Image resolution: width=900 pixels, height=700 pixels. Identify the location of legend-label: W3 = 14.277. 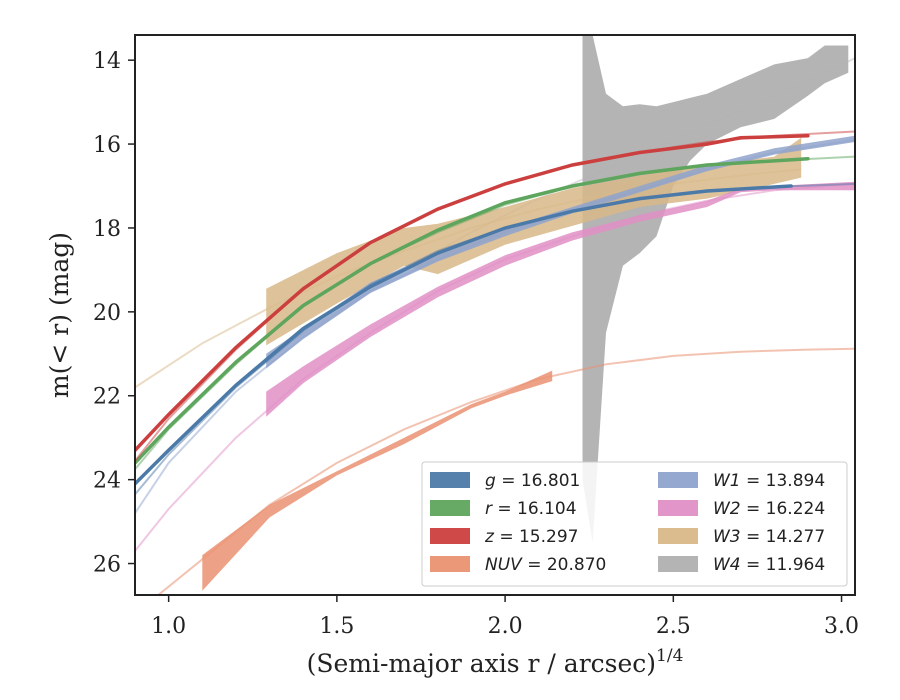
(769, 537).